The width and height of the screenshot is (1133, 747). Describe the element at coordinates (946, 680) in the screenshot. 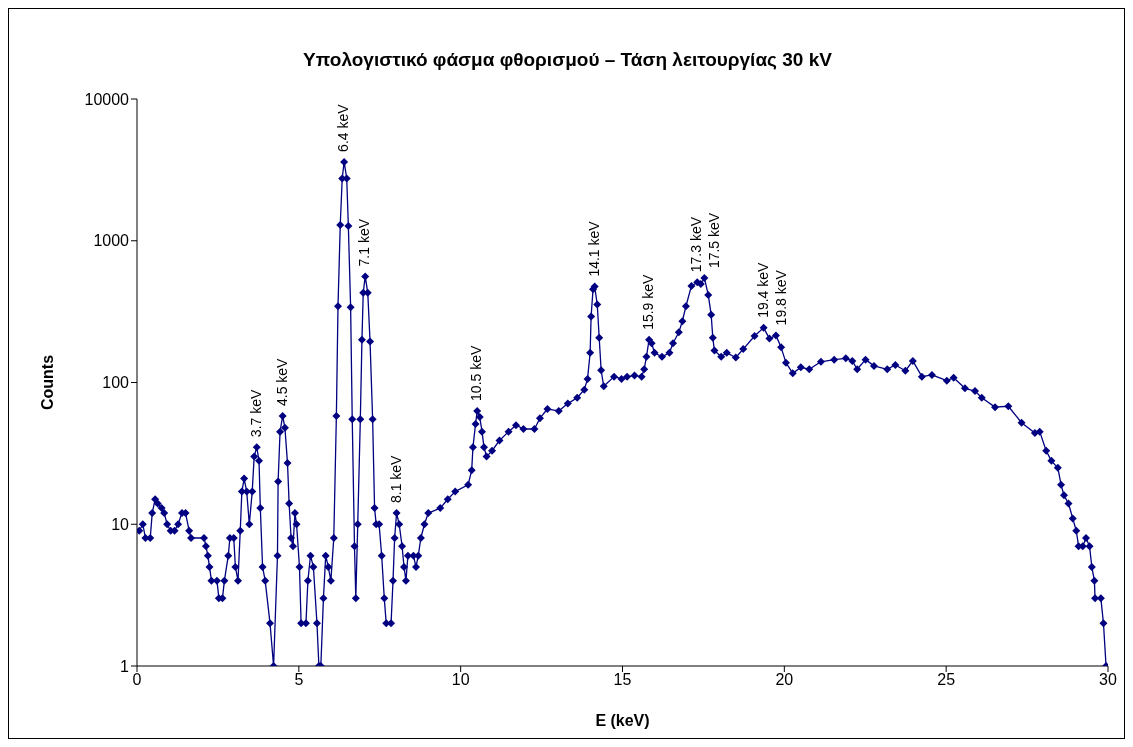

I see `x-tick-label: 25` at that location.